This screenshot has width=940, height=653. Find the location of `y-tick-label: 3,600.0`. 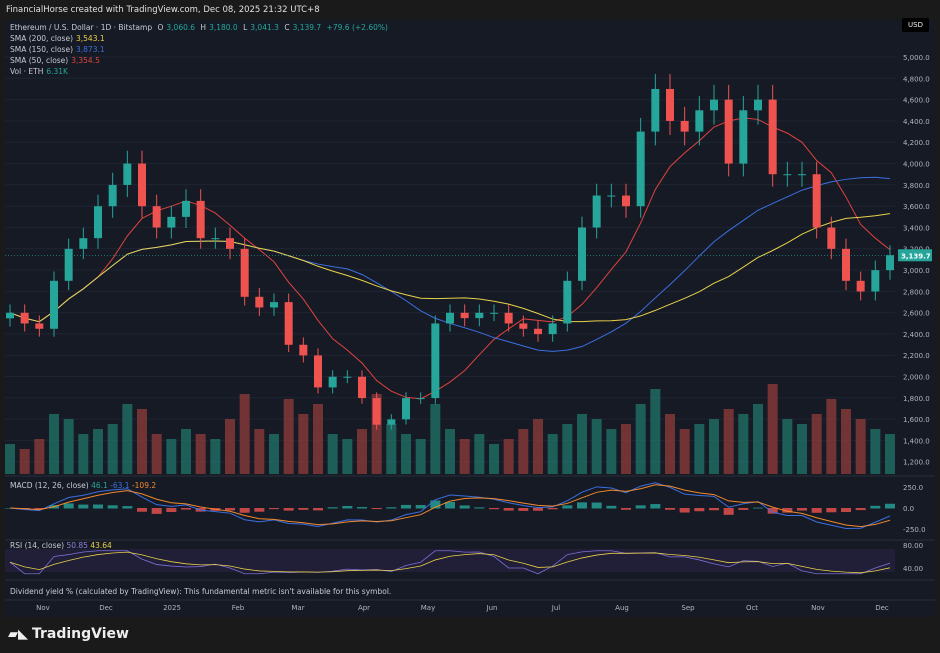

y-tick-label: 3,600.0 is located at coordinates (916, 207).